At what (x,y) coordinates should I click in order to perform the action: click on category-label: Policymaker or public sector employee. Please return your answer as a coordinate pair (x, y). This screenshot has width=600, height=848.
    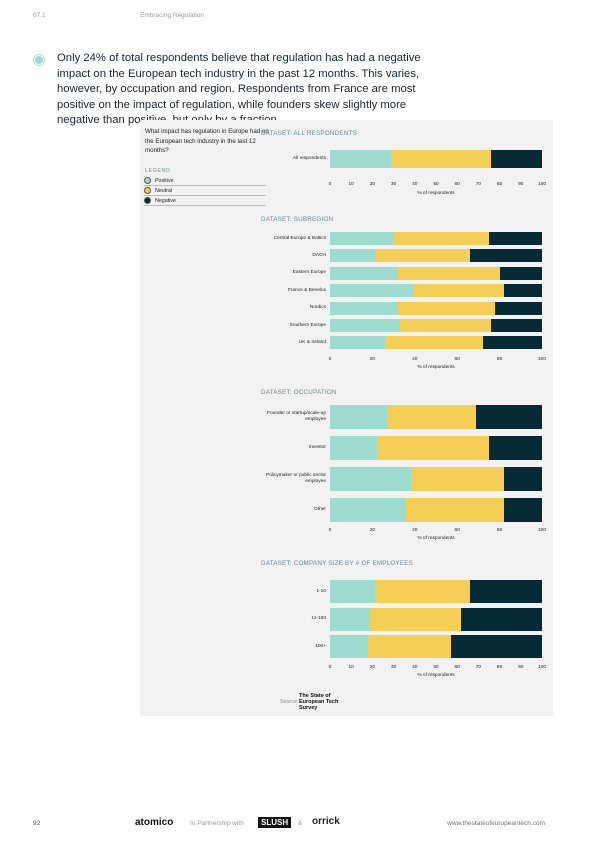
    Looking at the image, I should click on (296, 478).